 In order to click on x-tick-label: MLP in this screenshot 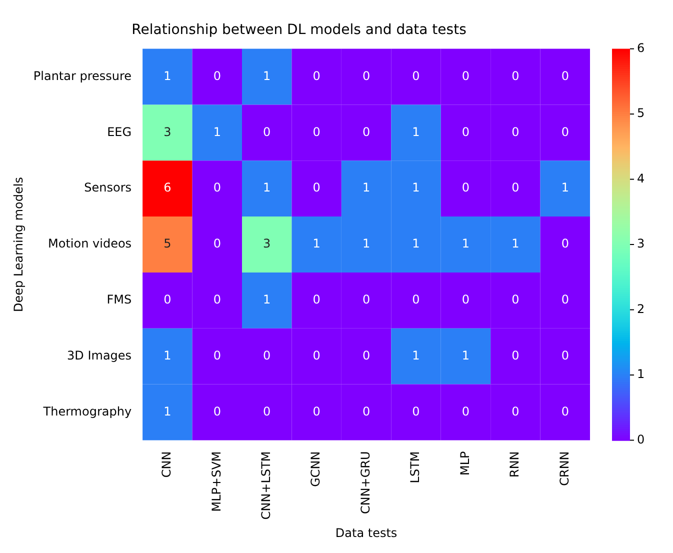, I will do `click(465, 463)`.